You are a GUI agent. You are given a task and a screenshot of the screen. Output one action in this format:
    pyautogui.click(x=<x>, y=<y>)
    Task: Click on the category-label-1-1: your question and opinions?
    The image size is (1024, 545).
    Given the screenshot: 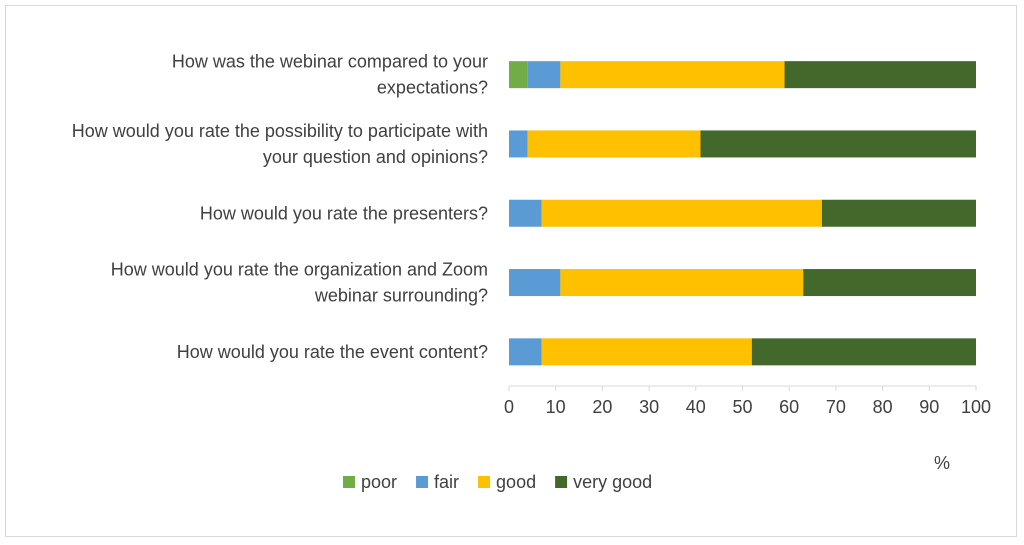 What is the action you would take?
    pyautogui.click(x=375, y=157)
    